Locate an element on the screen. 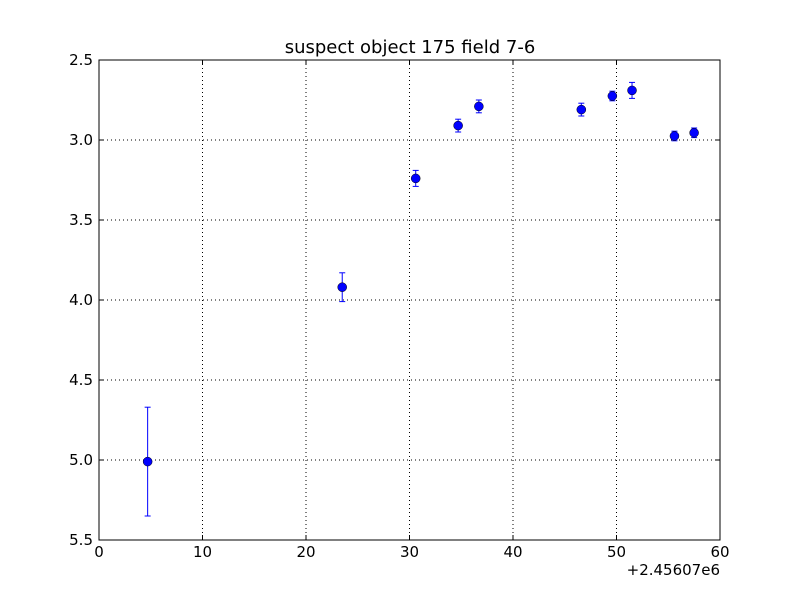  x-tick-label: 40 is located at coordinates (512, 552).